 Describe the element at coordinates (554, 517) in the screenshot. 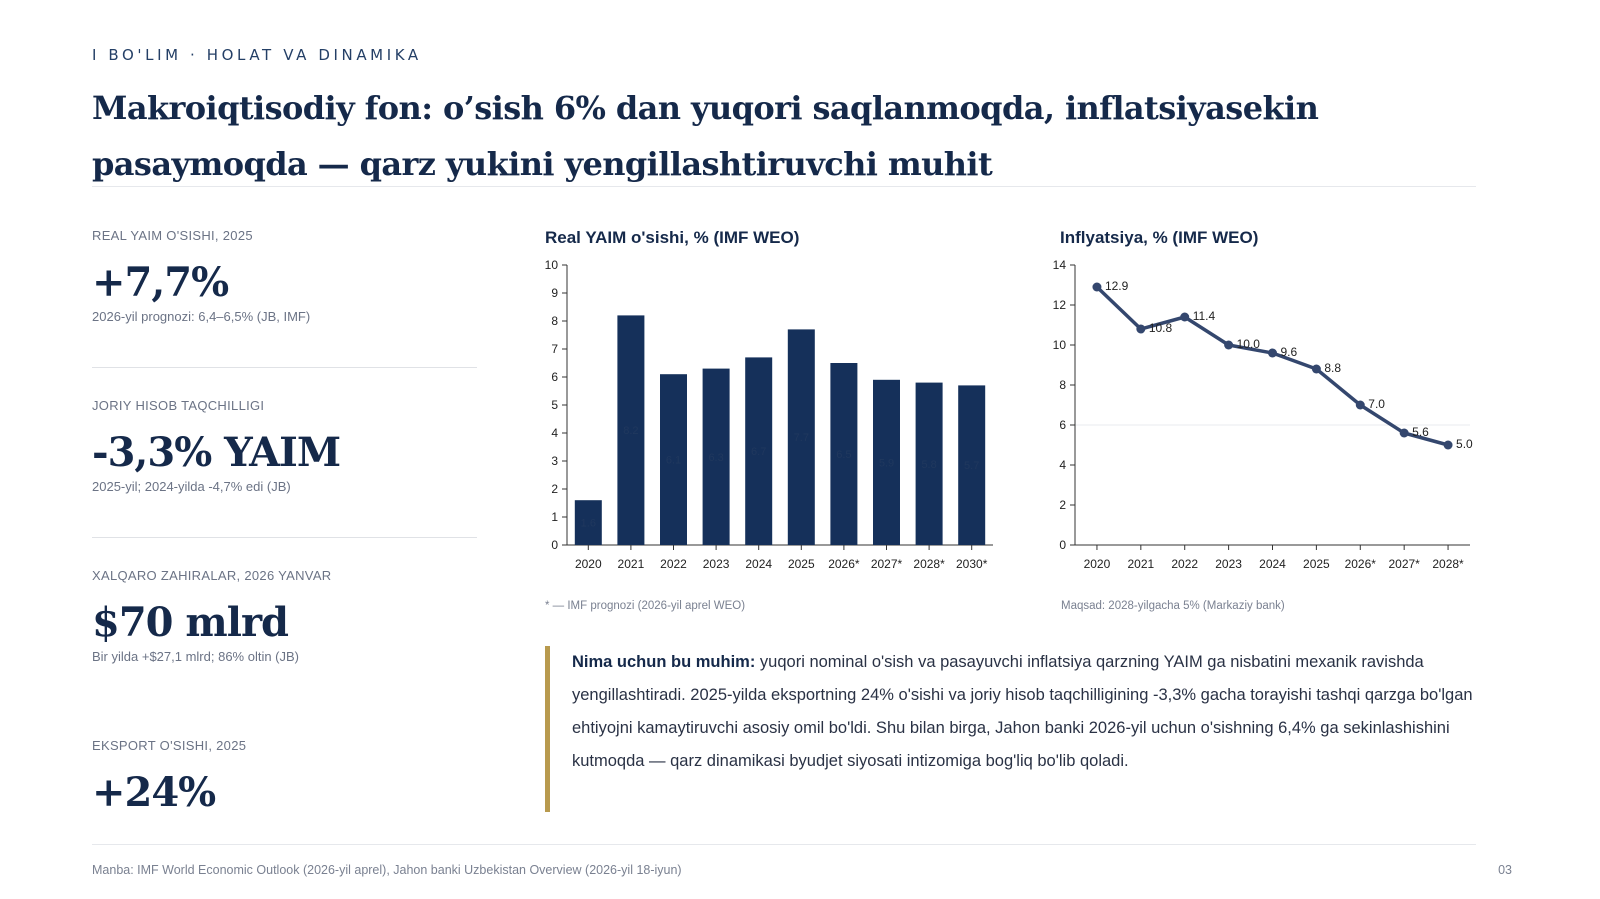

I see `y-tick-label: 1` at that location.